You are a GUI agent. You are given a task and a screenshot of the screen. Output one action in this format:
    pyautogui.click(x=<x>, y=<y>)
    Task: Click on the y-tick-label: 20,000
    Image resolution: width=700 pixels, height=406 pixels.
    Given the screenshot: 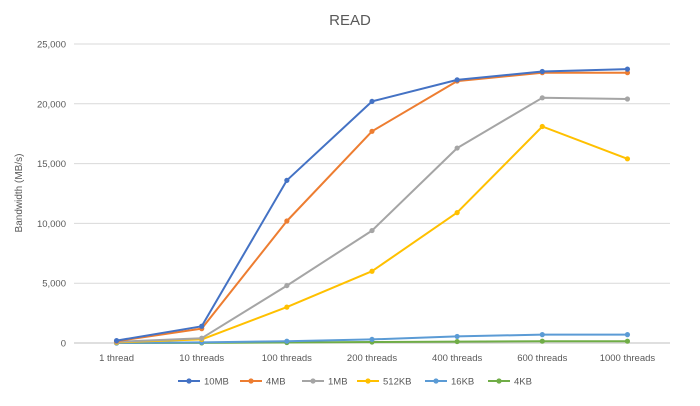 What is the action you would take?
    pyautogui.click(x=51, y=104)
    